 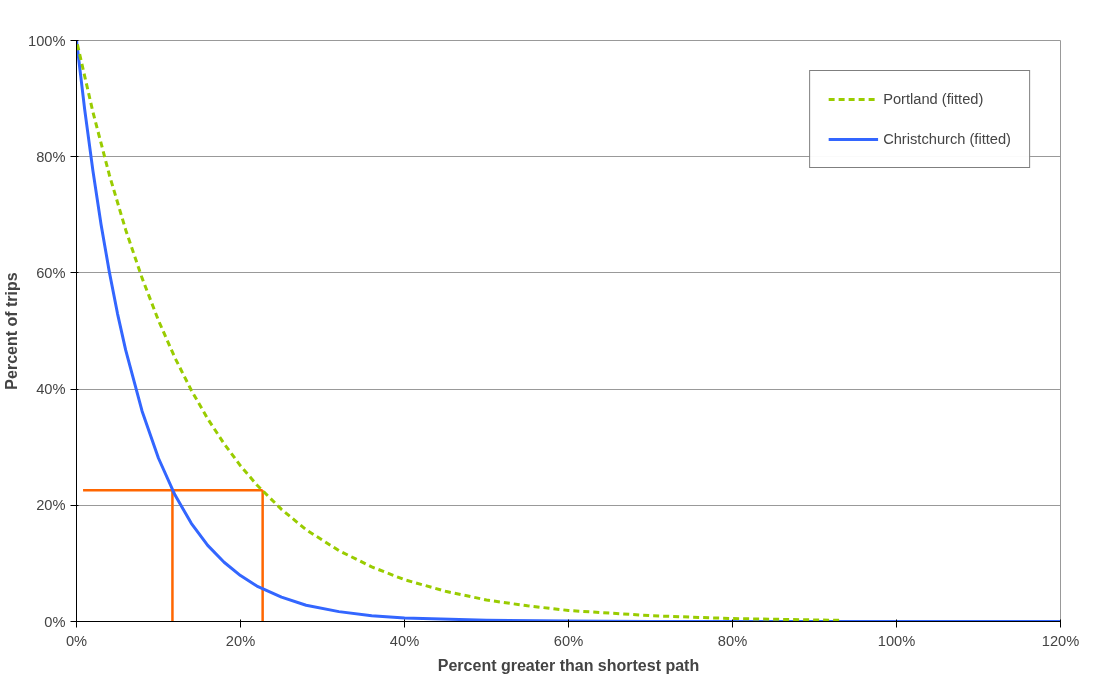 What do you see at coordinates (404, 640) in the screenshot?
I see `x-tick-label: 40%` at bounding box center [404, 640].